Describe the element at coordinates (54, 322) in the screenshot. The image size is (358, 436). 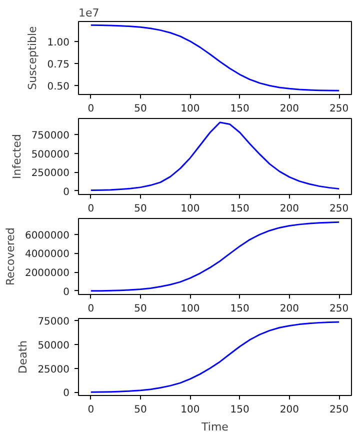
I see `y-tick-label: 75000` at that location.